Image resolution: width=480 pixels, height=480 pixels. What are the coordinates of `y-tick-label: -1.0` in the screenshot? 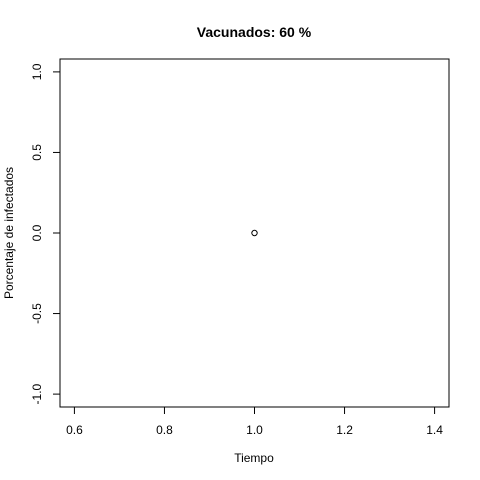 It's located at (37, 393).